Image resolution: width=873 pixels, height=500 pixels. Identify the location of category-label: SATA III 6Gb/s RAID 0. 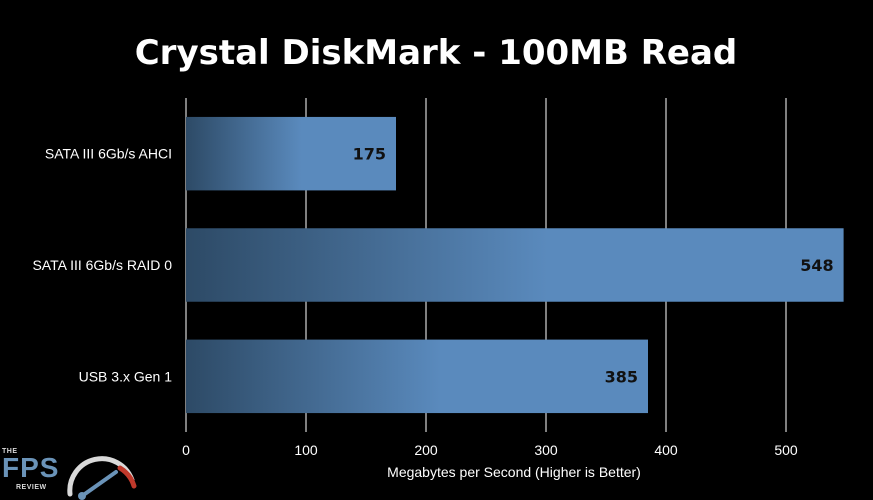
(102, 265).